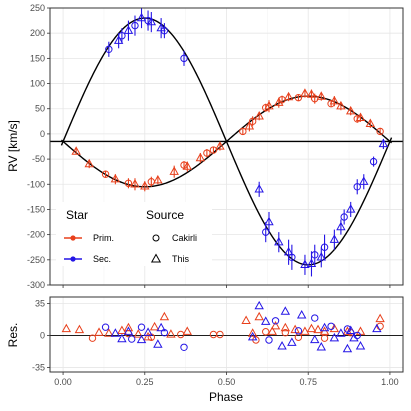  I want to click on legend-item-this: This, so click(170, 258).